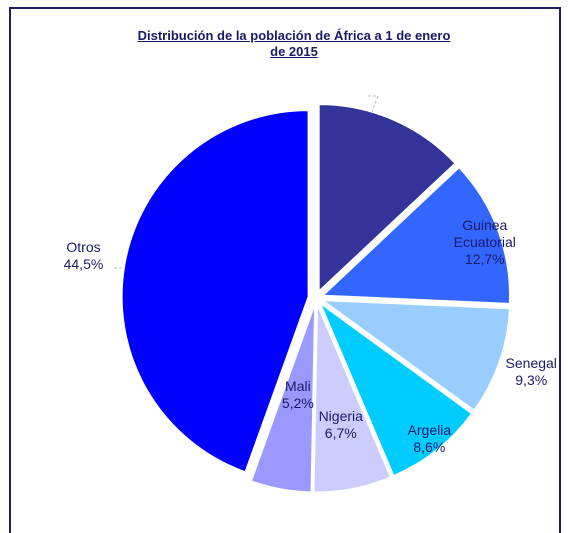  I want to click on slice-value: 6,7%, so click(340, 432).